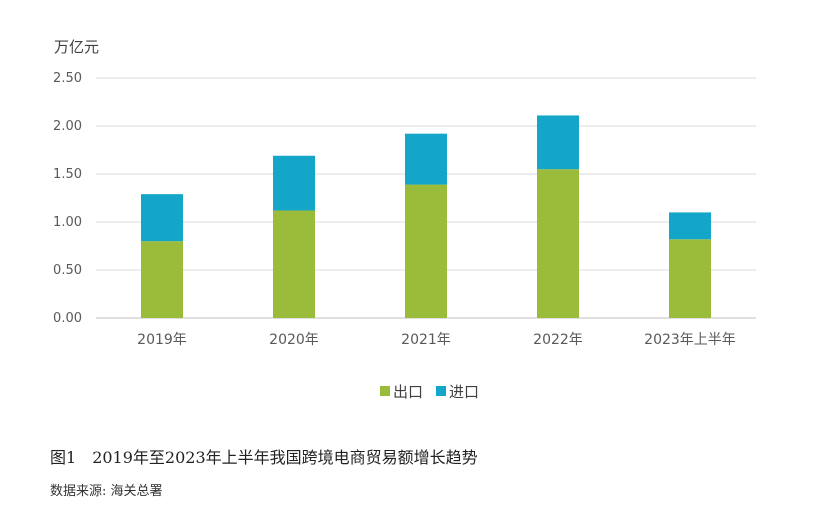 This screenshot has width=840, height=528. What do you see at coordinates (385, 391) in the screenshot?
I see `legend-swatch-export` at bounding box center [385, 391].